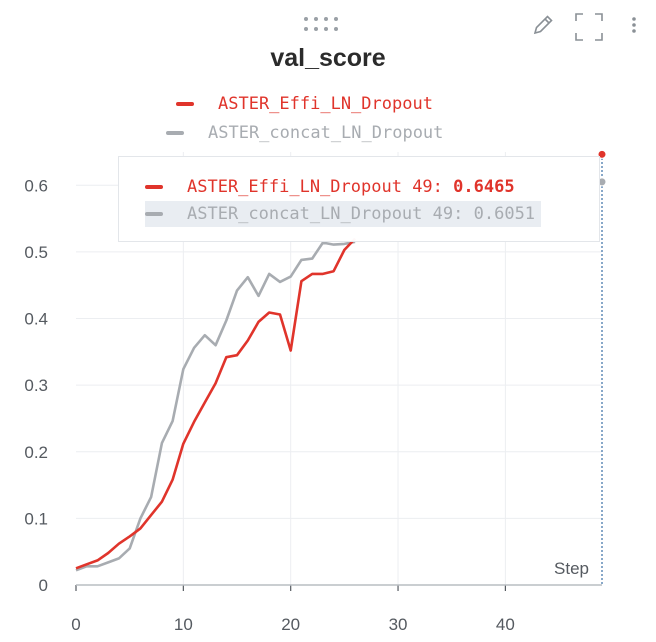 The height and width of the screenshot is (642, 656). Describe the element at coordinates (398, 624) in the screenshot. I see `x-tick-label: 30` at that location.